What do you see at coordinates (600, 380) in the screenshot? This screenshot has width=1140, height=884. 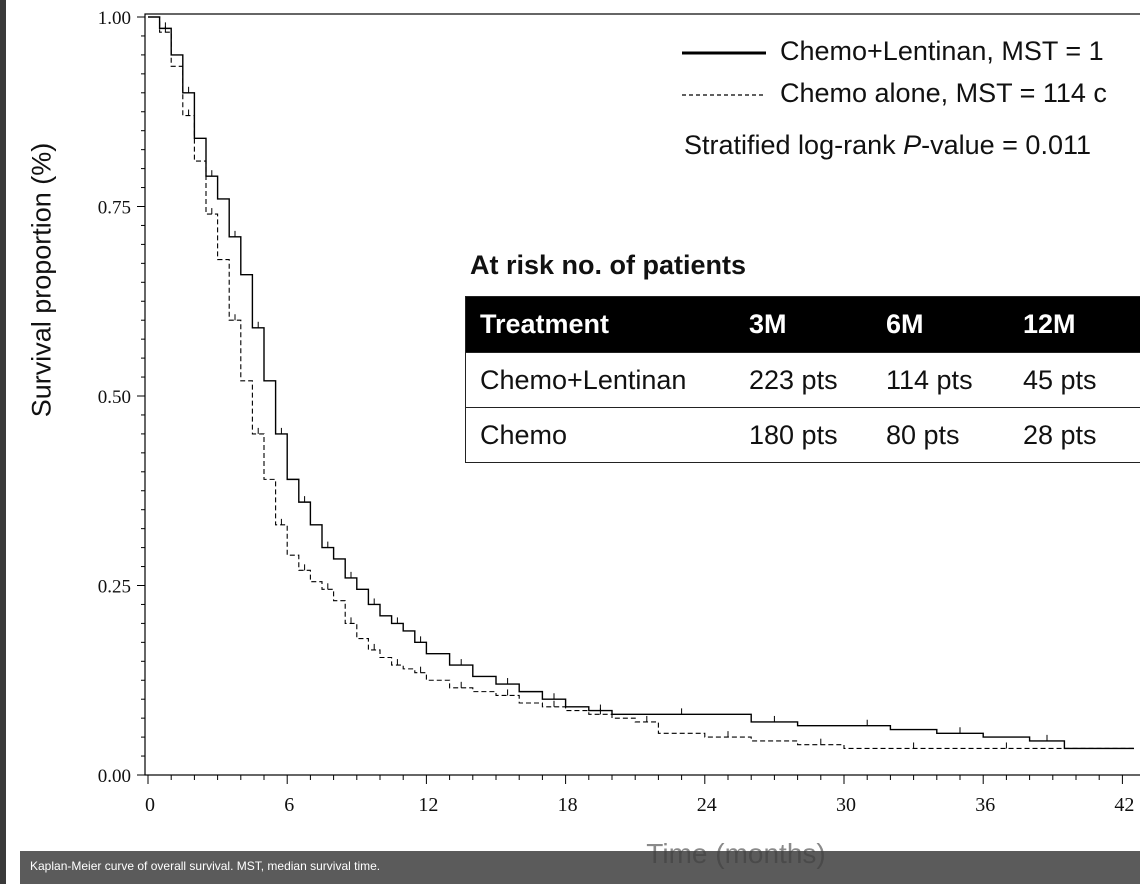 I see `risk-cell: Chemo+Lentinan` at bounding box center [600, 380].